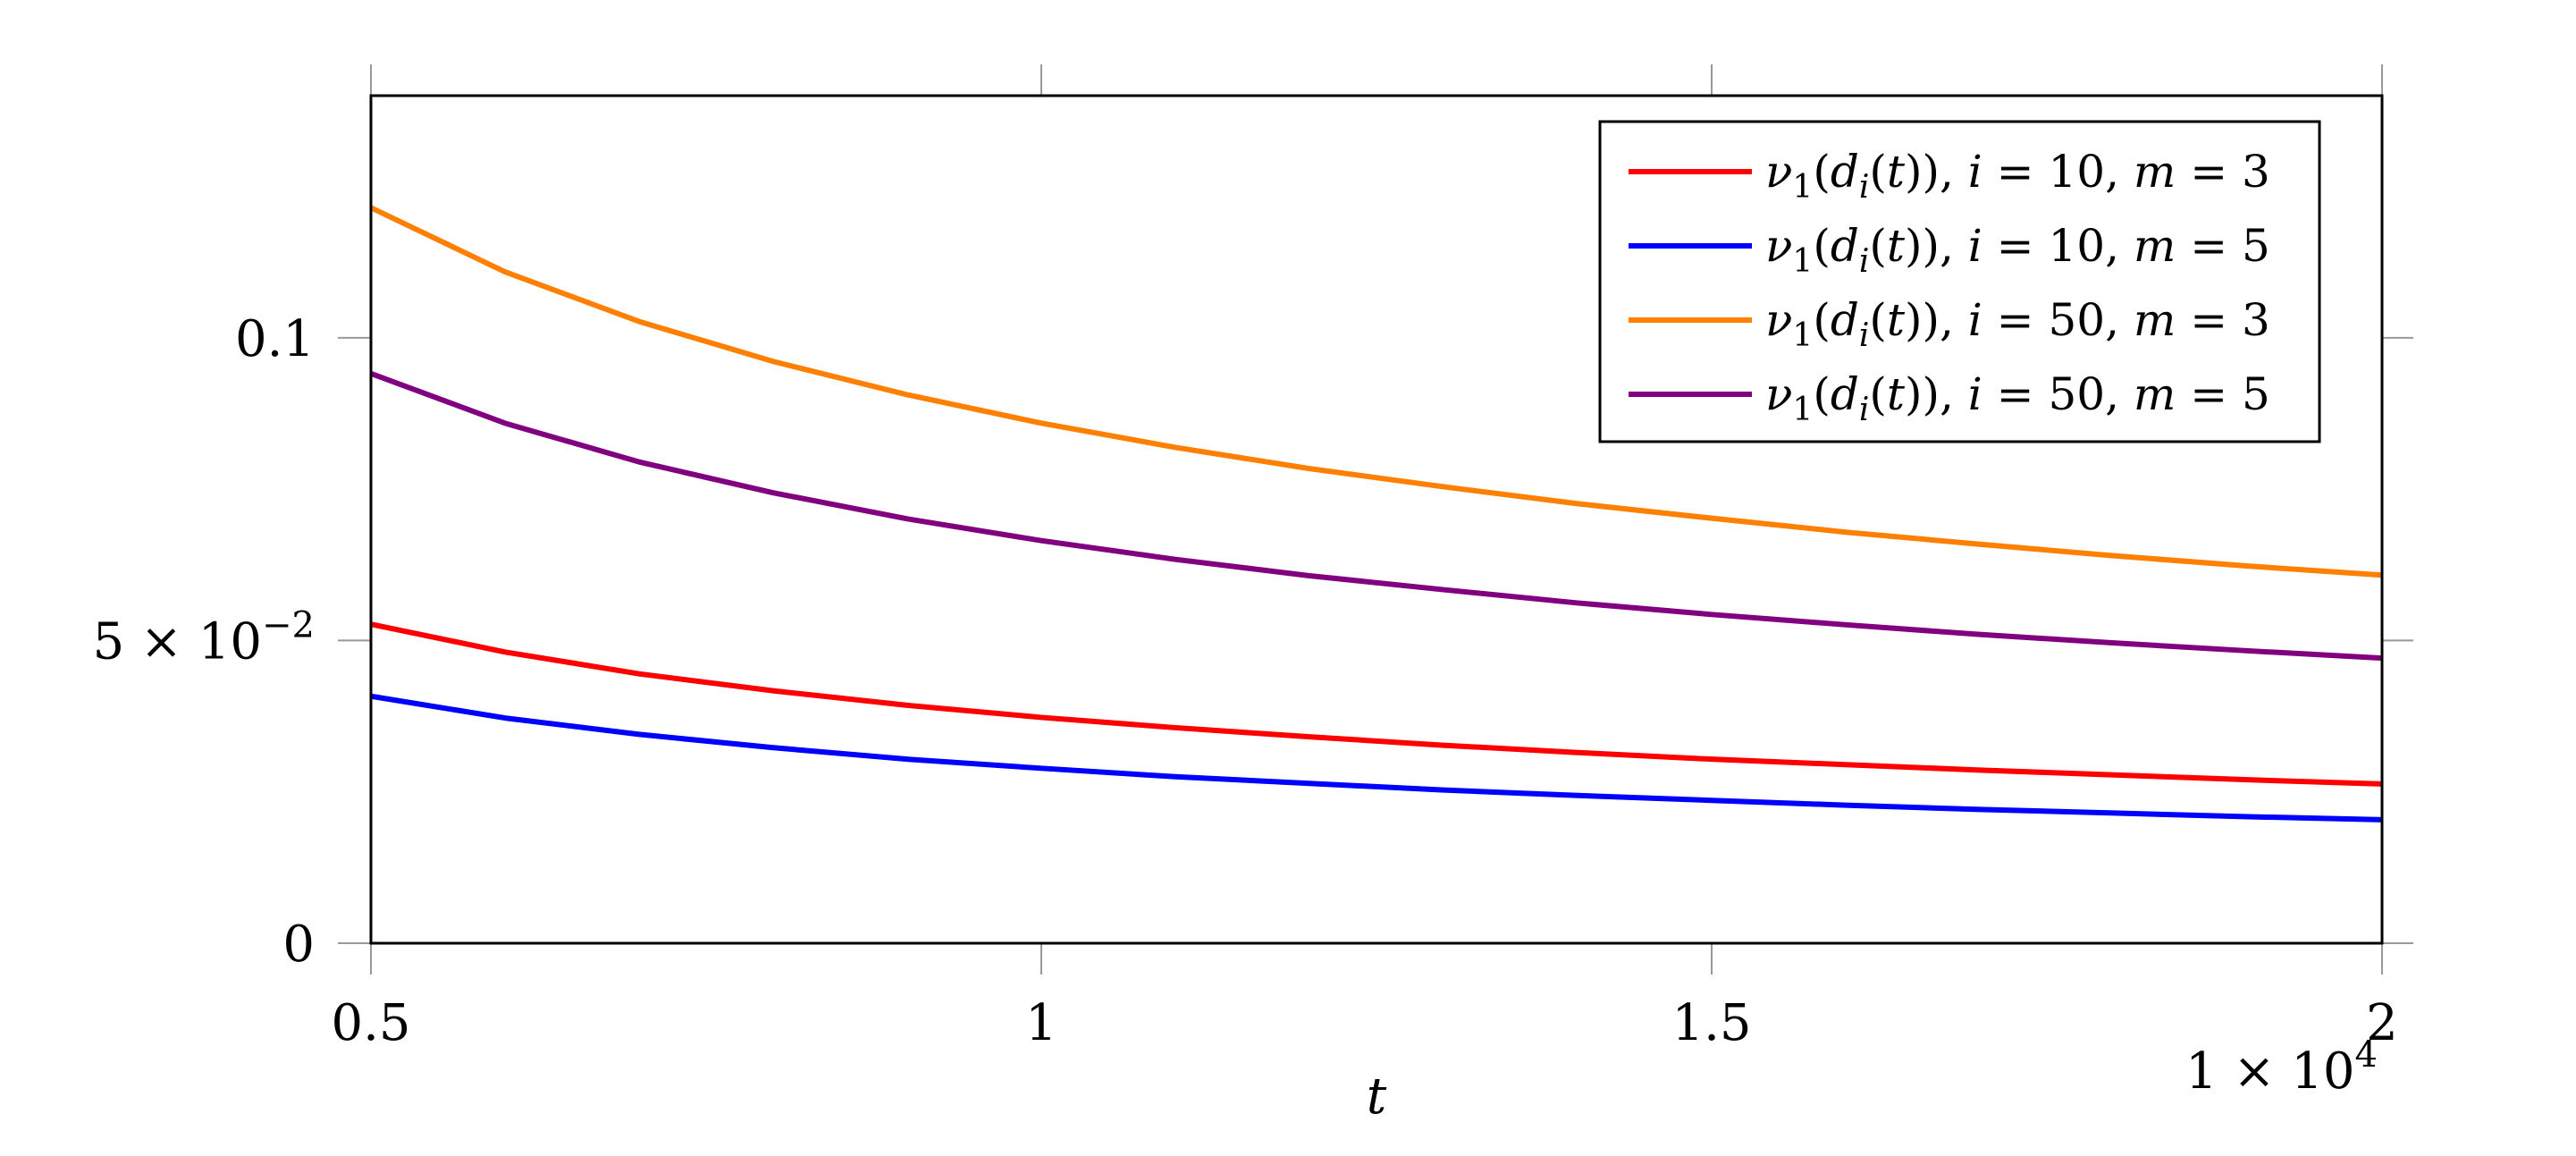 Image resolution: width=2576 pixels, height=1156 pixels. Describe the element at coordinates (2382, 1023) in the screenshot. I see `x-tick-label: 2` at that location.